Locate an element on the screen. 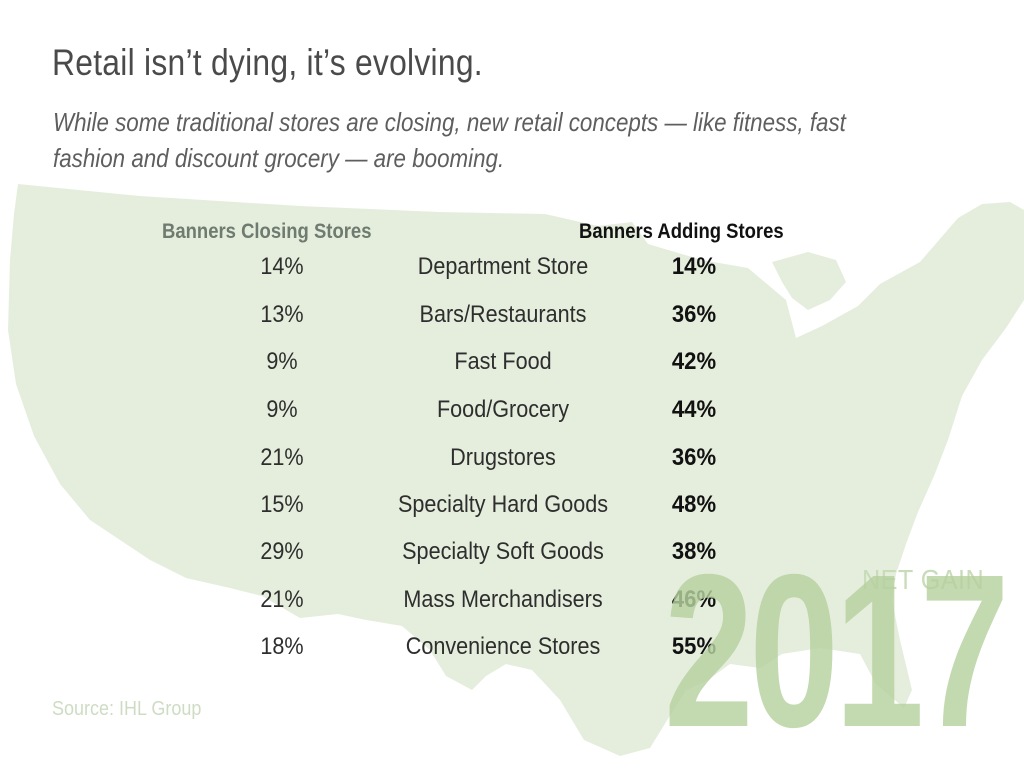 Image resolution: width=1024 pixels, height=773 pixels. table-row: 14% Department Store 14% is located at coordinates (512, 273).